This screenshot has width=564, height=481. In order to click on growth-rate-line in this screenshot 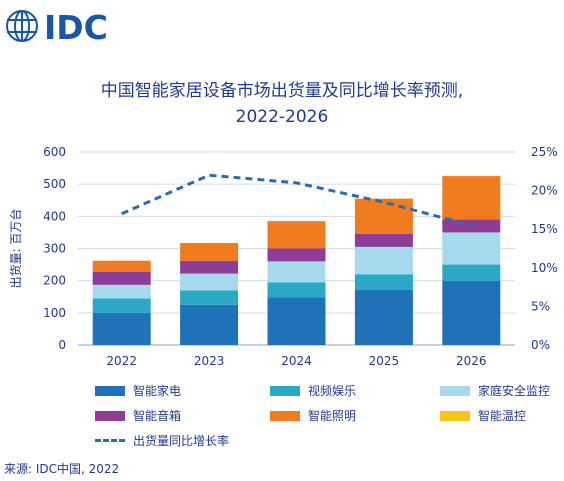, I will do `click(296, 200)`.